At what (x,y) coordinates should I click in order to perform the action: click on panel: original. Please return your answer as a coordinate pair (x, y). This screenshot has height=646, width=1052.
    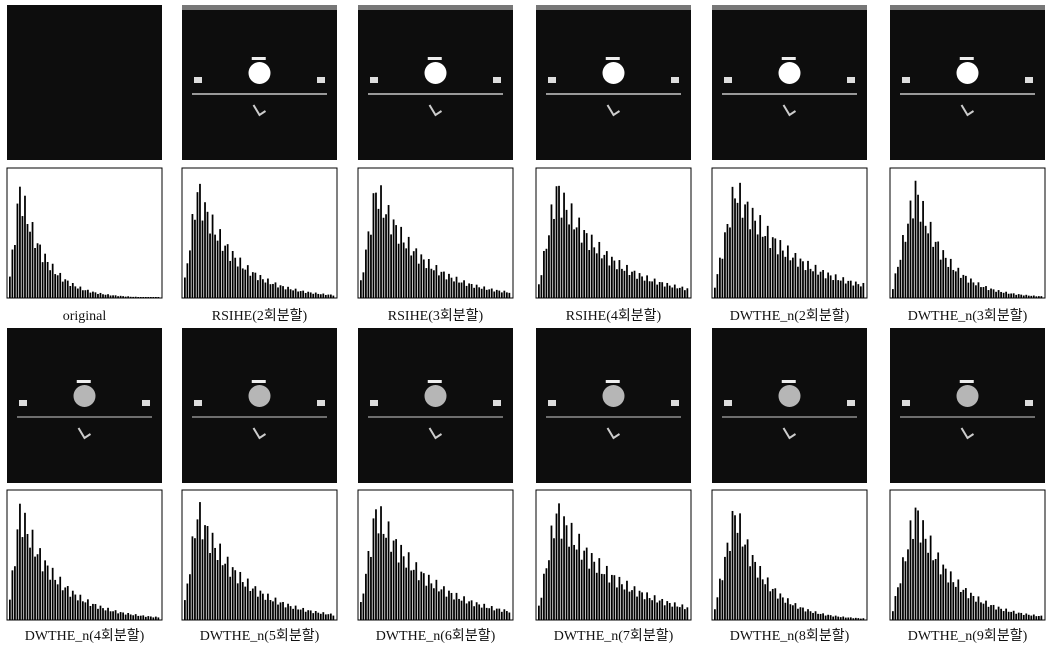
    Looking at the image, I should click on (84, 164).